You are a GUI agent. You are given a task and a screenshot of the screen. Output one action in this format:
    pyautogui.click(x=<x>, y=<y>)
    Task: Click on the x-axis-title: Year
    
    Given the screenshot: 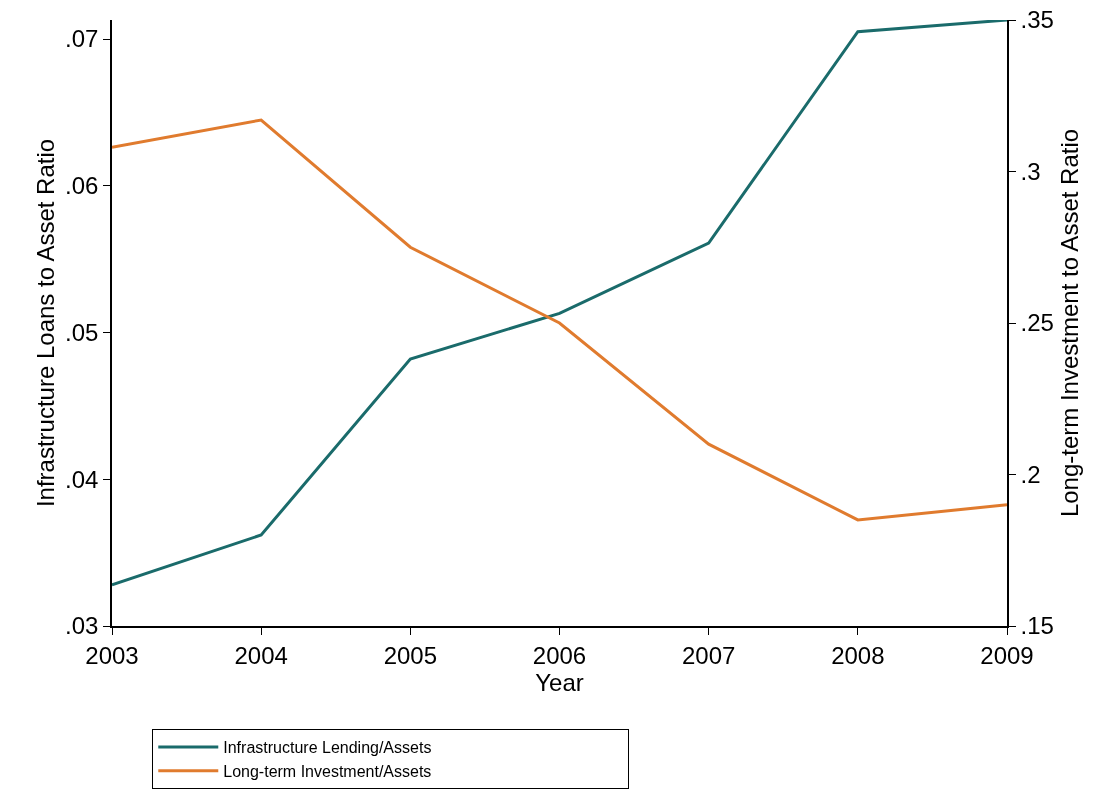 What is the action you would take?
    pyautogui.click(x=559, y=682)
    